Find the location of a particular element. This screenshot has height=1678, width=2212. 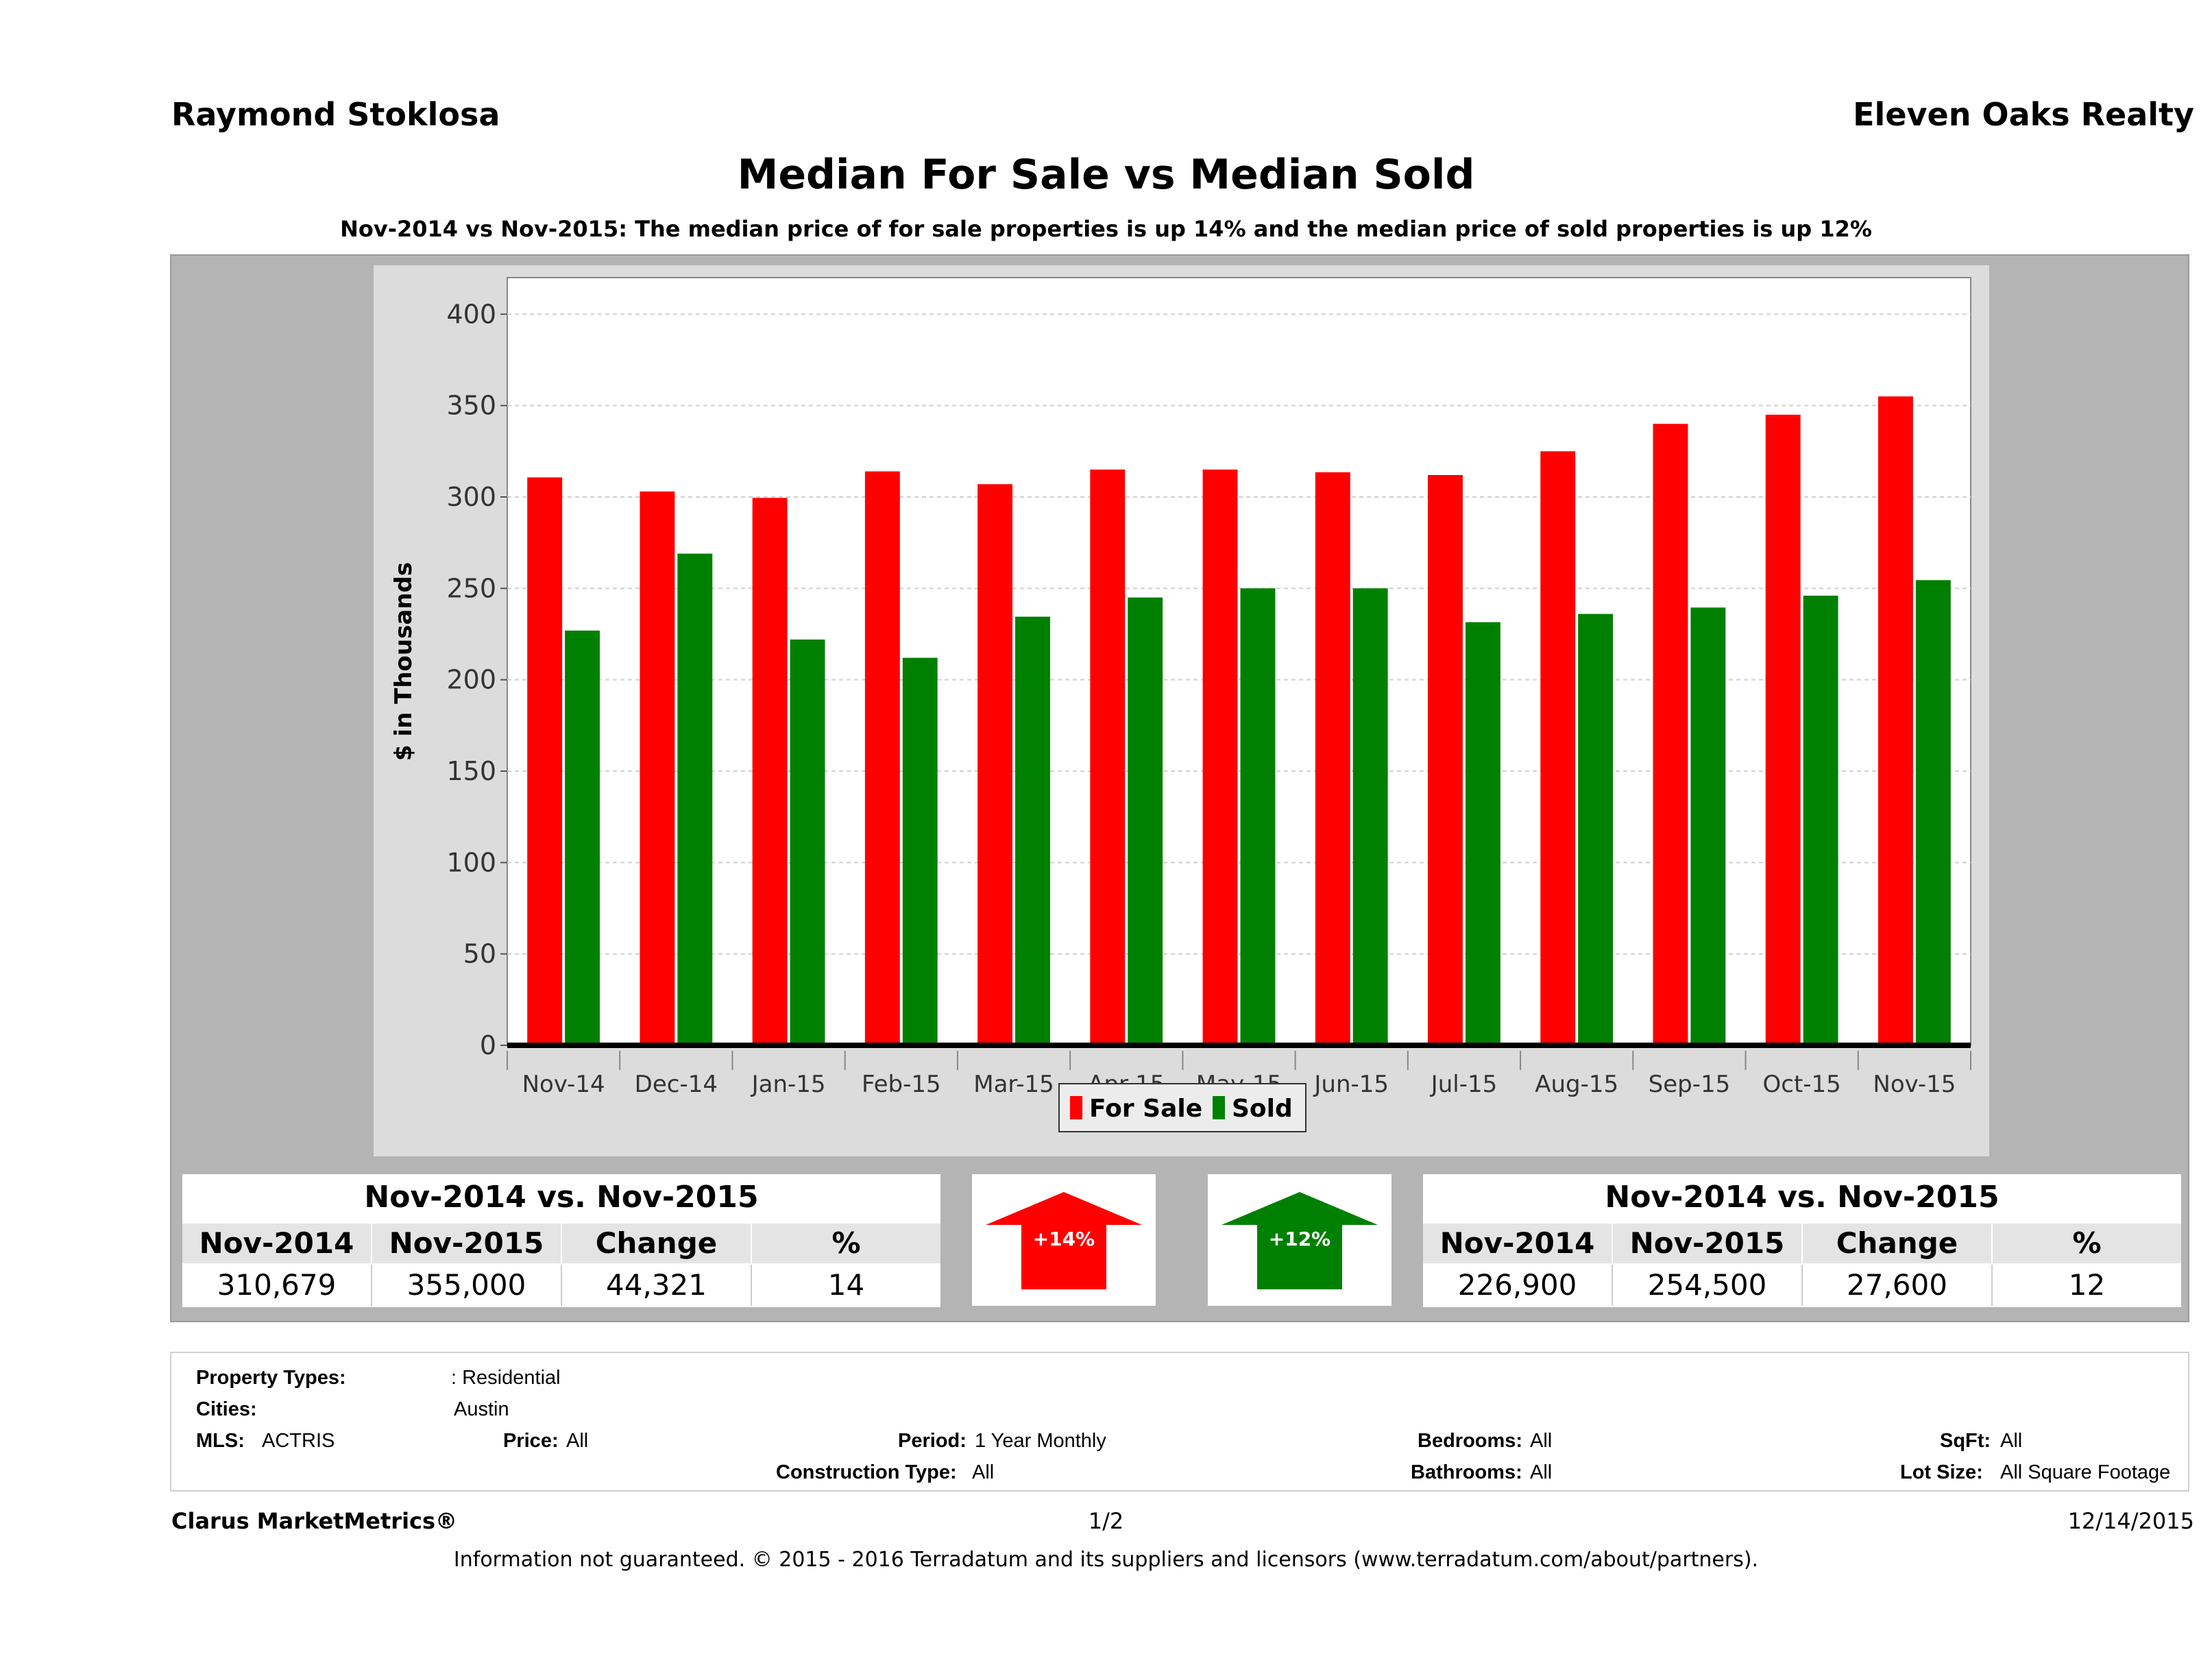

y-tick-label: 400 is located at coordinates (471, 314).